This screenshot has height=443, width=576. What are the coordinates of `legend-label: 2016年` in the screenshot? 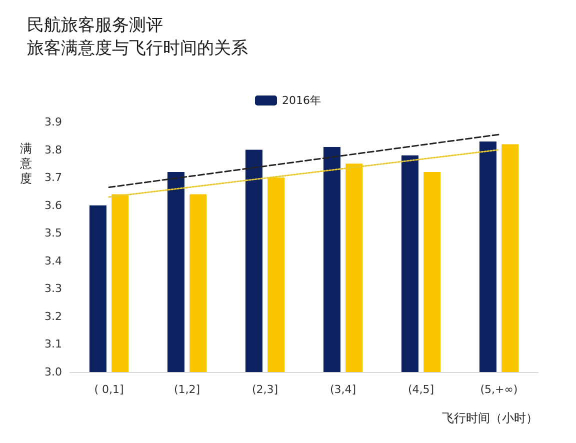 It's located at (302, 100).